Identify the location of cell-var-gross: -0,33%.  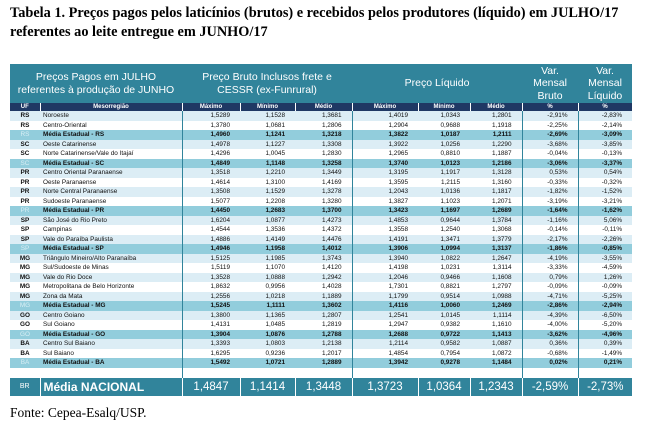
(550, 182).